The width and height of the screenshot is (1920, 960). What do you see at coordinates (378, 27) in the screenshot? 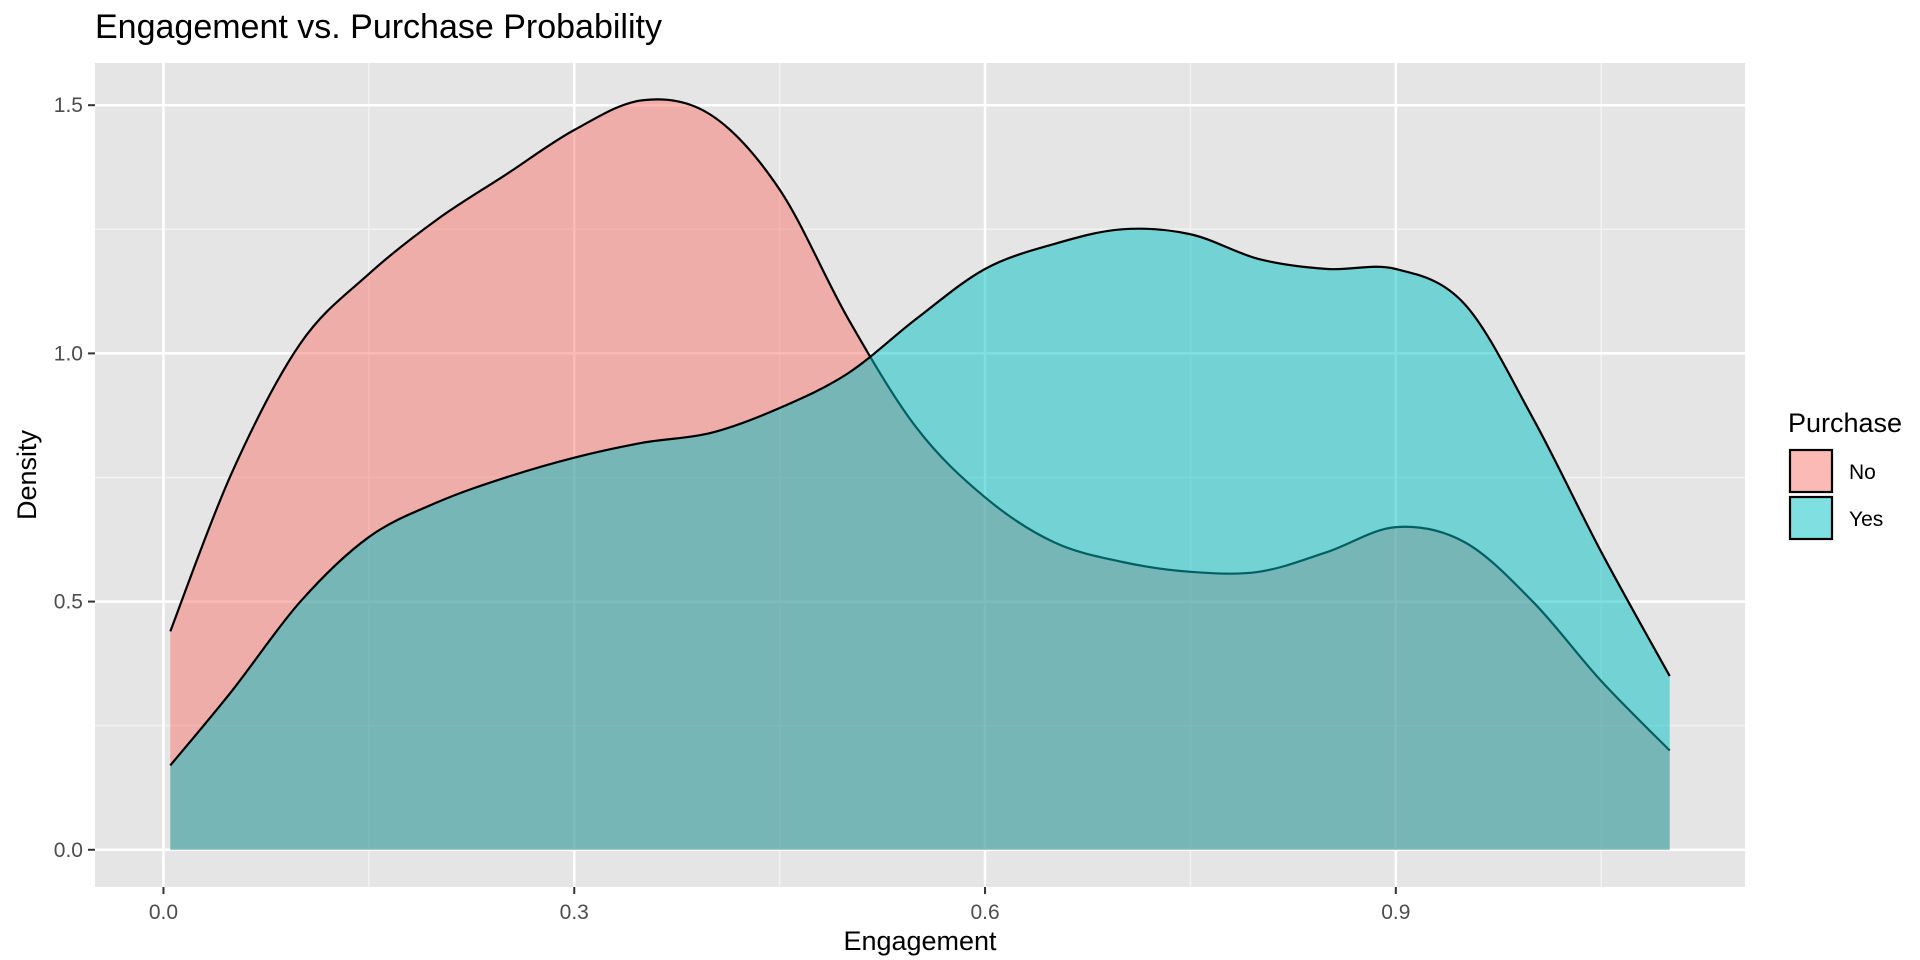
I see `chart-title: Engagement vs. Purchase Probability` at bounding box center [378, 27].